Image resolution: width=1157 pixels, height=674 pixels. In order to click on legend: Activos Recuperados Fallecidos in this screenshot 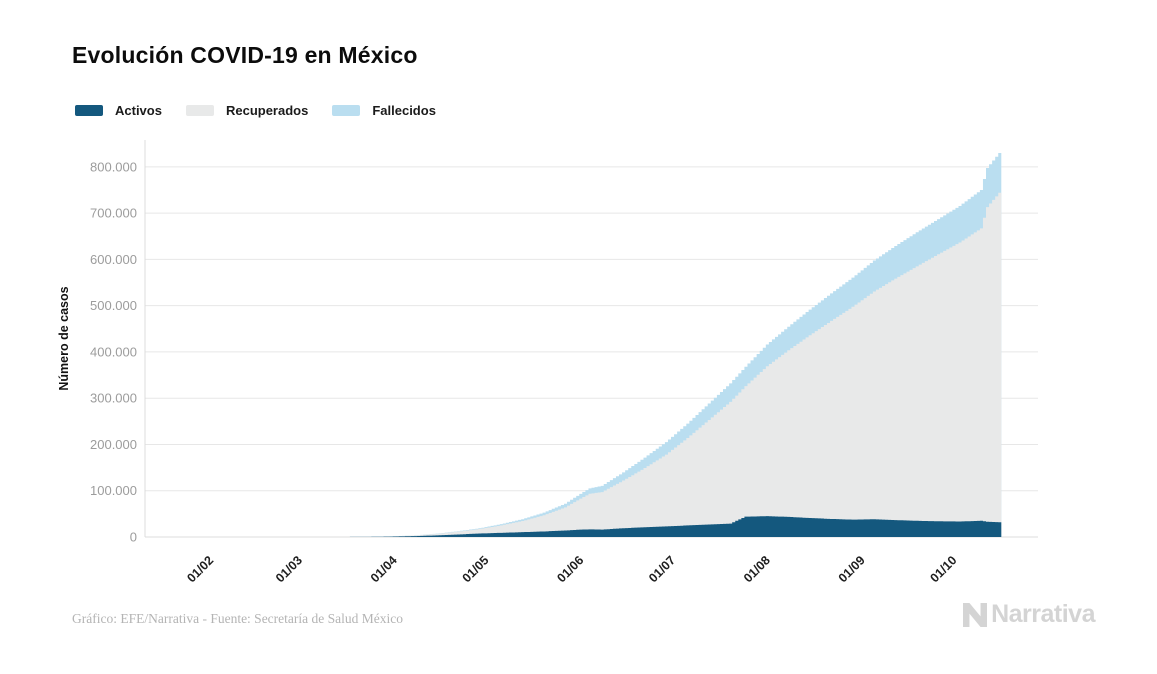, I will do `click(267, 110)`.